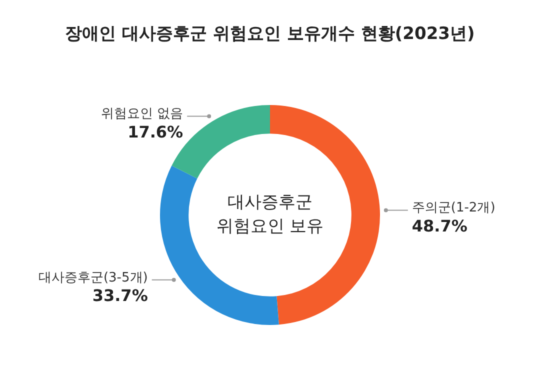 This screenshot has height=380, width=540. Describe the element at coordinates (440, 226) in the screenshot. I see `data-label: 48.7%` at that location.